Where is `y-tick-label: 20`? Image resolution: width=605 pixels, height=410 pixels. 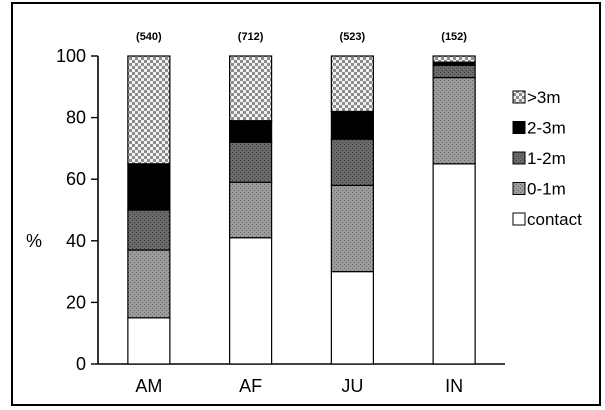
y-tick-label: 20 is located at coordinates (76, 302).